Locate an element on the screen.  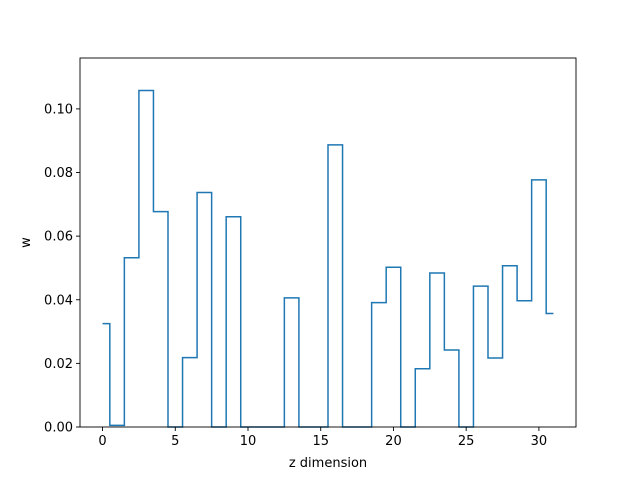
x-axis-label: z dimension is located at coordinates (328, 463).